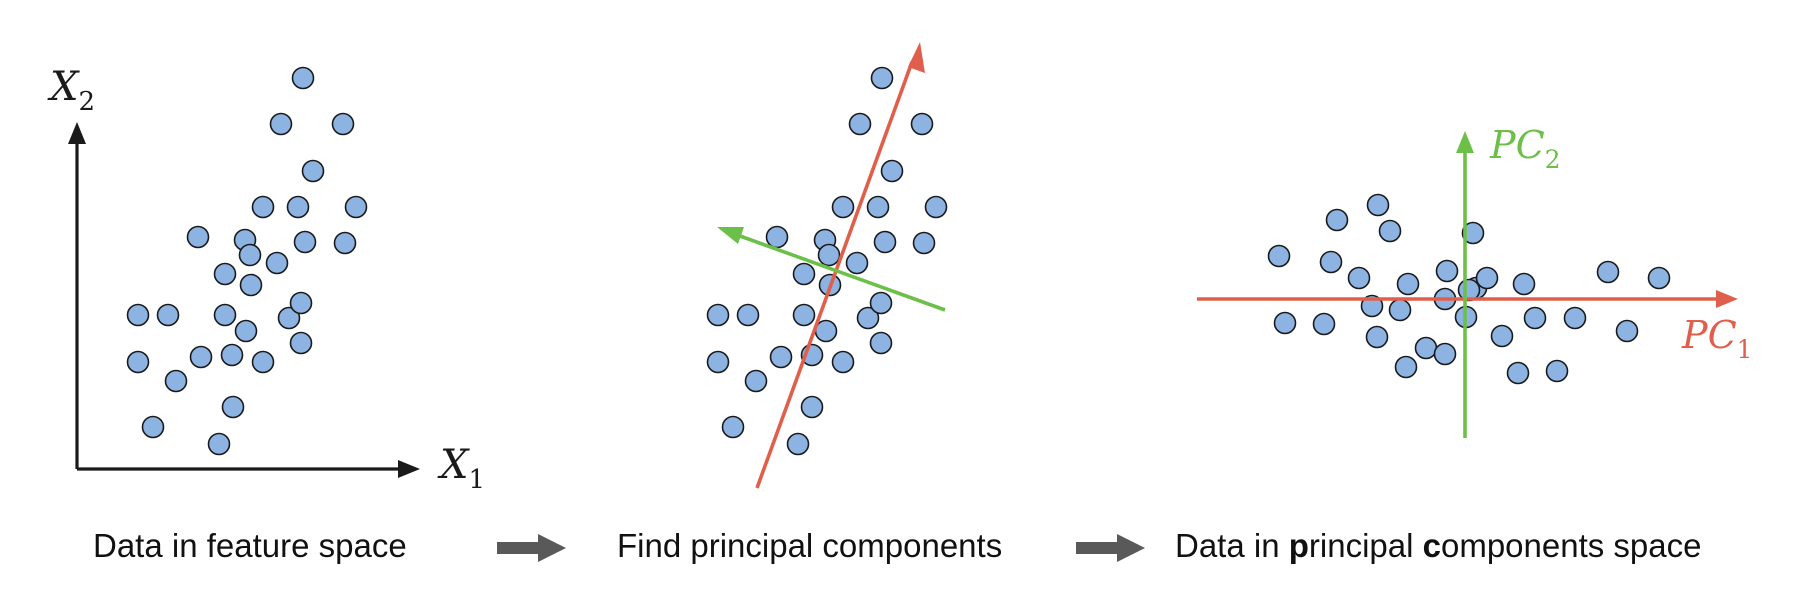  Describe the element at coordinates (1525, 148) in the screenshot. I see `pc2-axis-label: PC2` at that location.